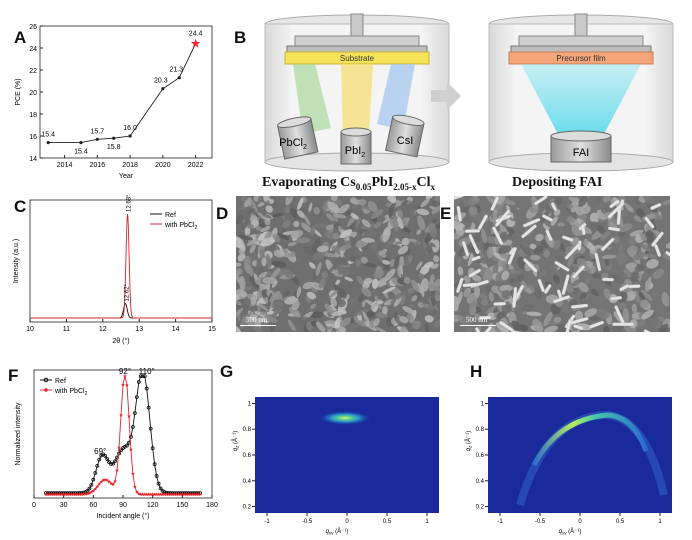 The image size is (692, 540). What do you see at coordinates (309, 182) in the screenshot?
I see `caption-left-part1: Evaporating Cs` at bounding box center [309, 182].